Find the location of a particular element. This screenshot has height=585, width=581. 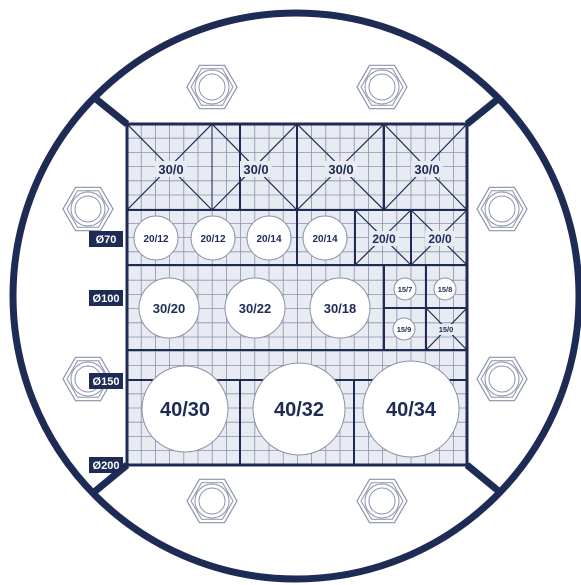

dimension-tag-label: Ø100 is located at coordinates (106, 299).